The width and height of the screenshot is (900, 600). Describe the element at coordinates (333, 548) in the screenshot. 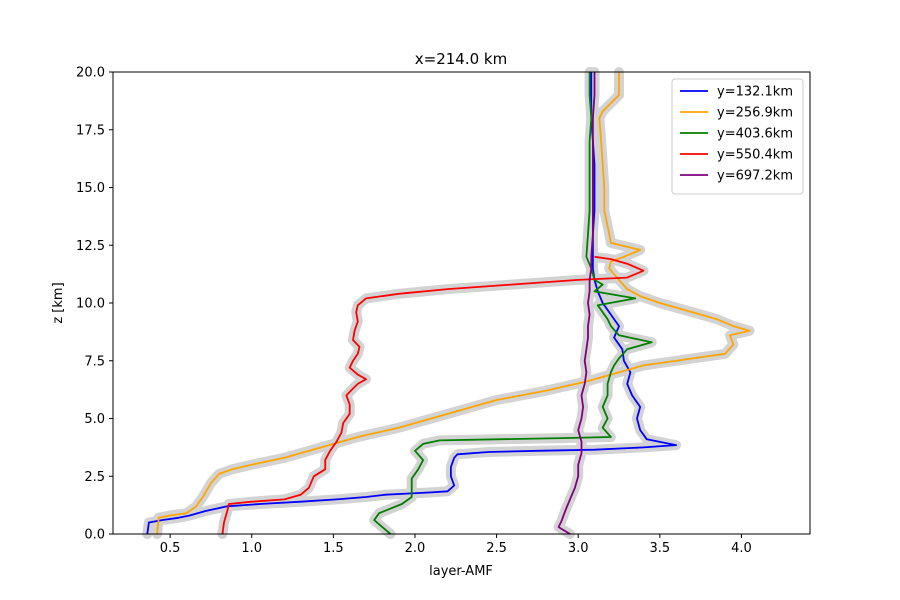

I see `x-tick-label: 1.5` at that location.